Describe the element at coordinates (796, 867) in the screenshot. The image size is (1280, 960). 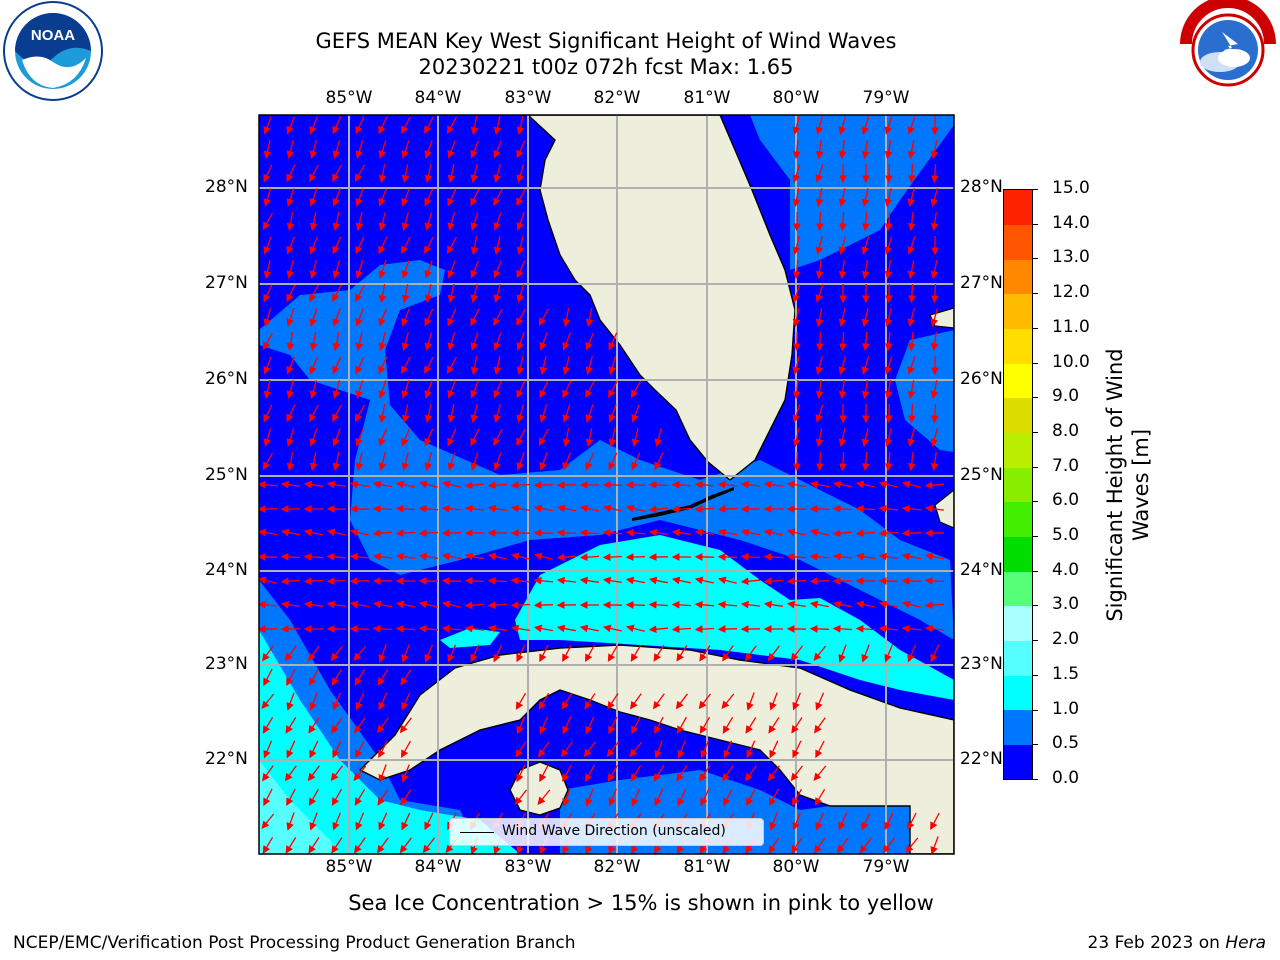
I see `longitude-label: 80°W` at that location.